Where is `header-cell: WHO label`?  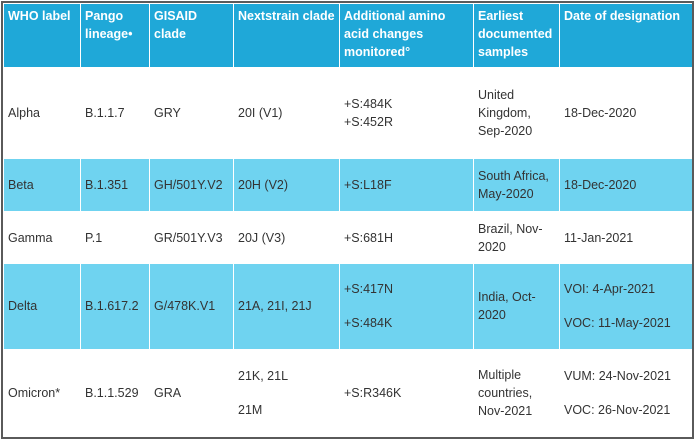 header-cell: WHO label is located at coordinates (42, 36).